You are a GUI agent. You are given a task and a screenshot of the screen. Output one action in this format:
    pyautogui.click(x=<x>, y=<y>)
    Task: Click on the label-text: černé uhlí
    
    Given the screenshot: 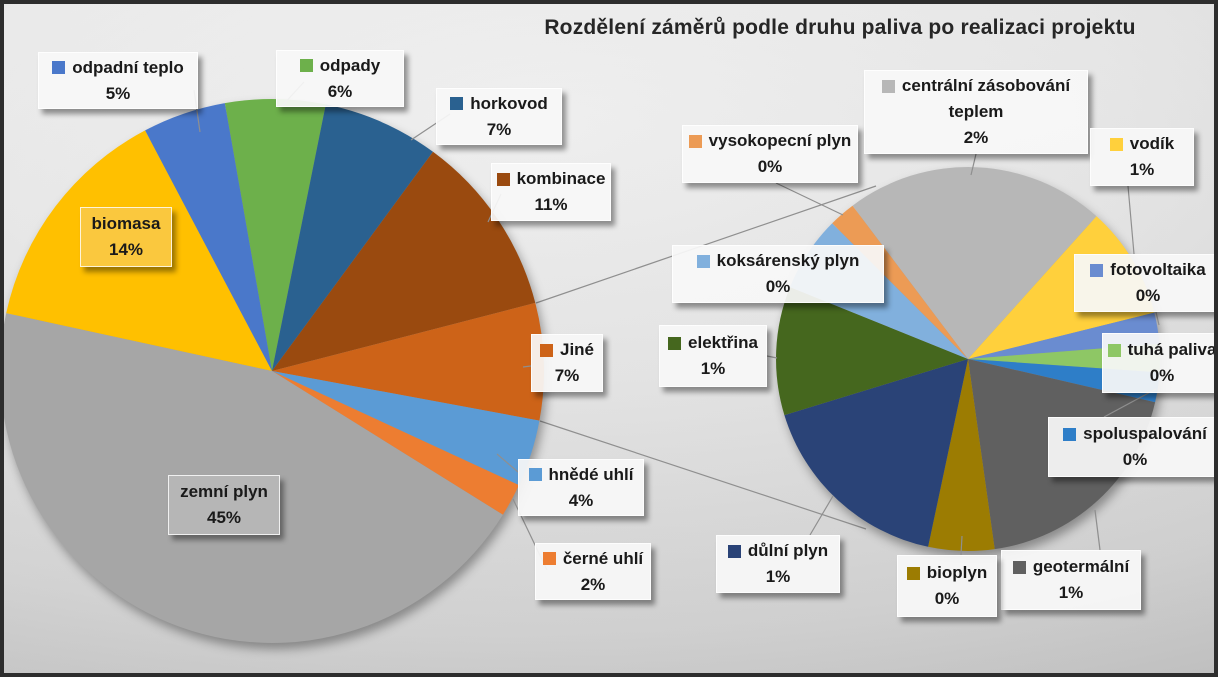 What is the action you would take?
    pyautogui.click(x=603, y=558)
    